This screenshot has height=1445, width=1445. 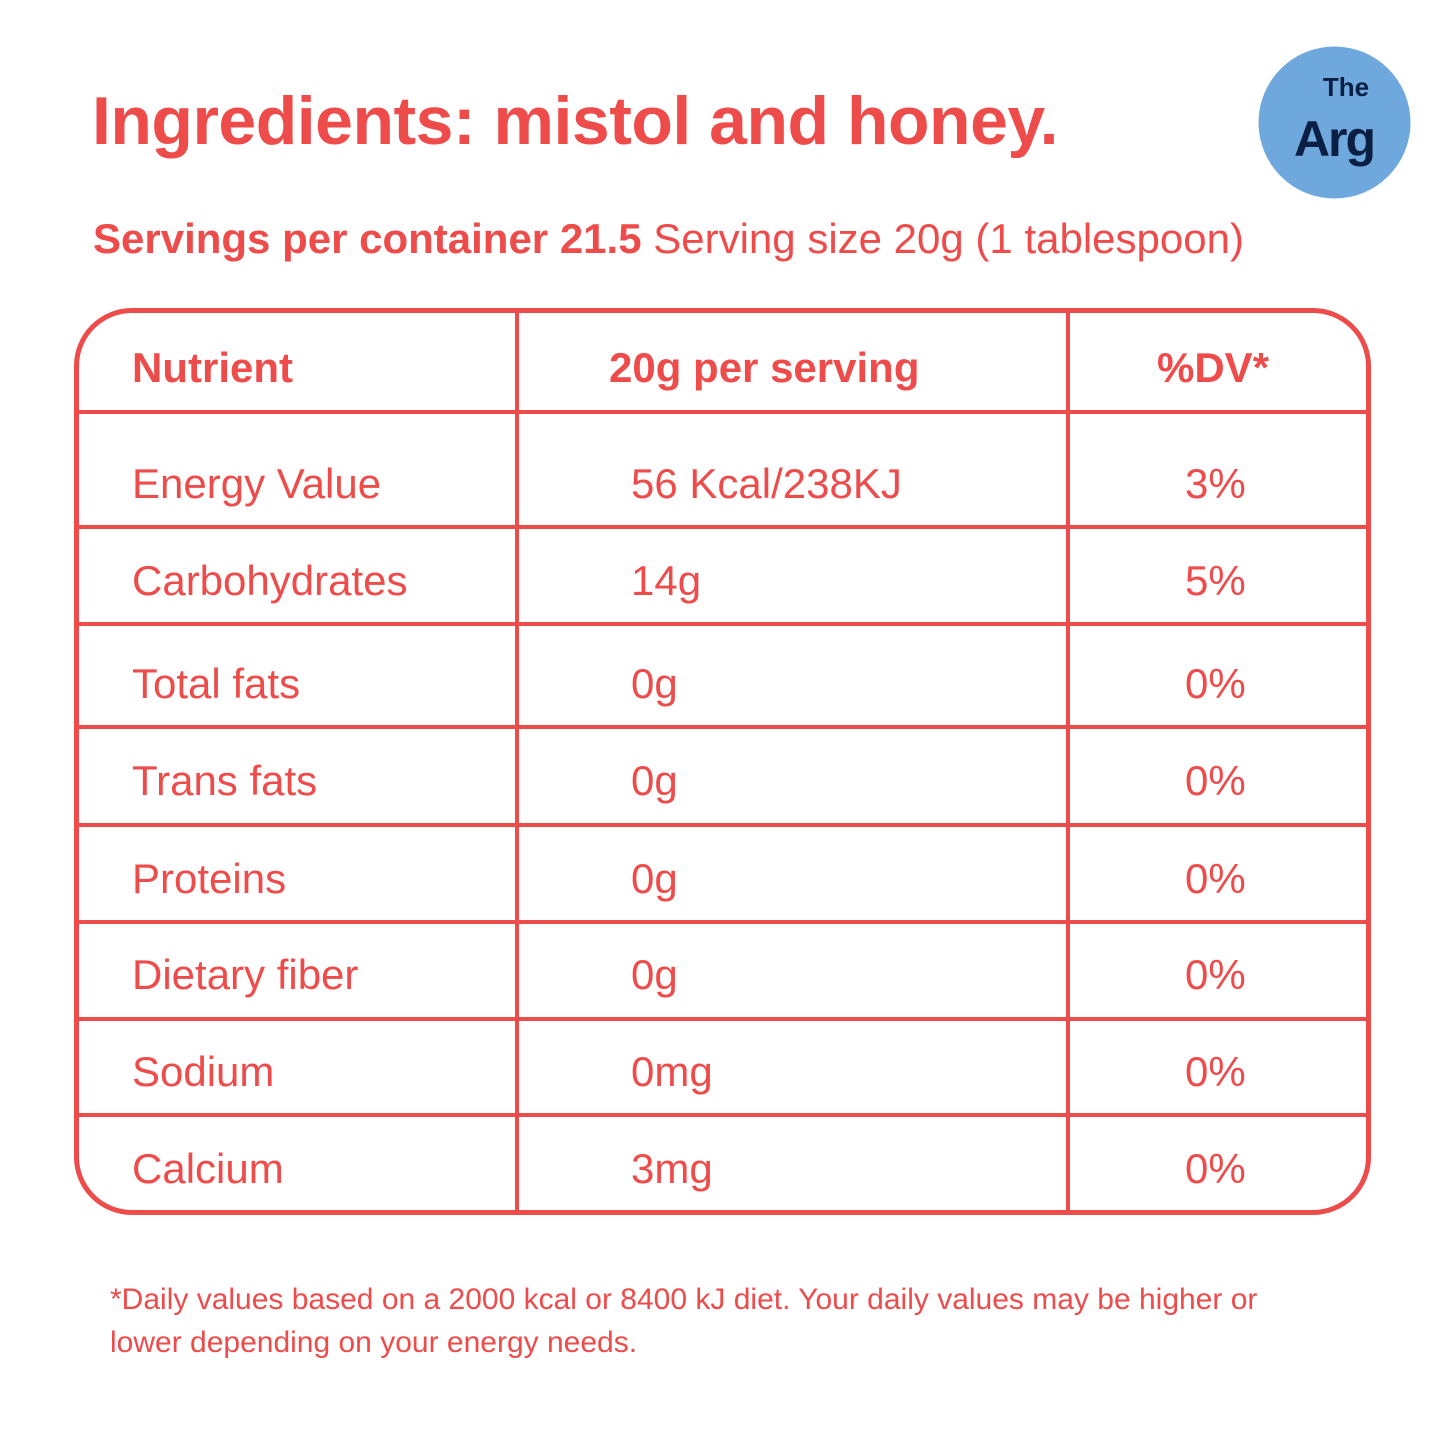 I want to click on nutrient-cell: Carbohydrates, so click(x=270, y=580).